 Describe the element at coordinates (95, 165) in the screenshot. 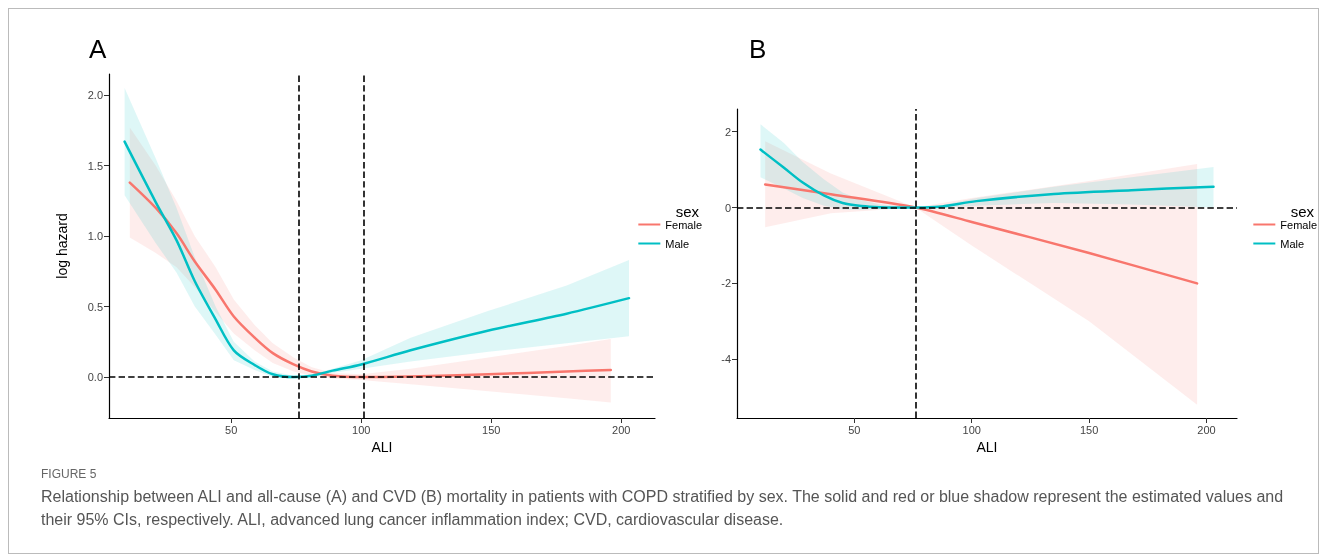

I see `y-tick-label: 1.5` at that location.